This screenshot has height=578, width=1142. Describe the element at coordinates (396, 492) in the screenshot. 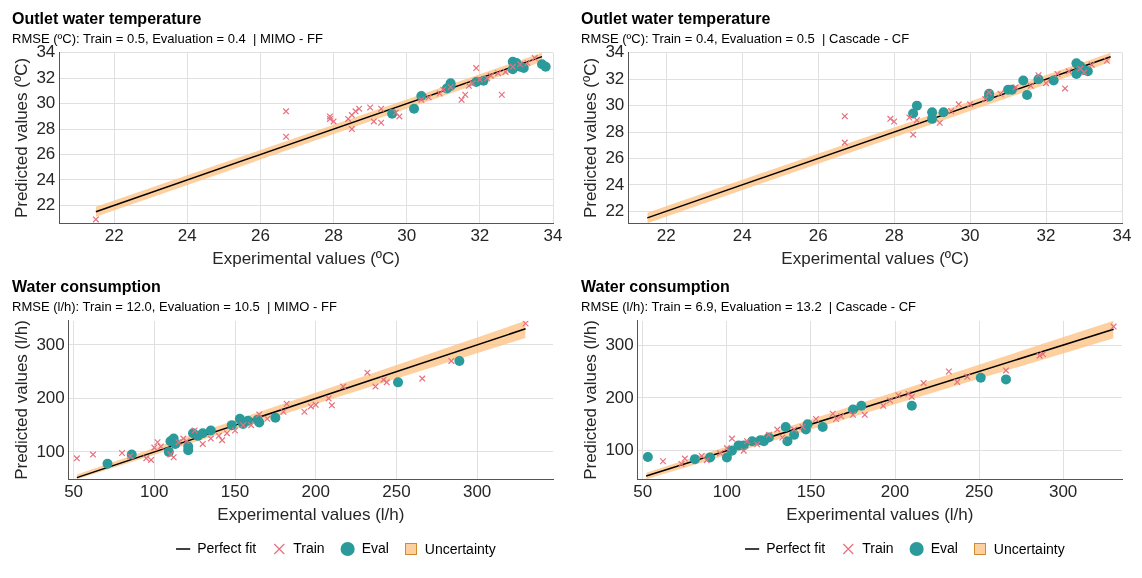

I see `x-tick-label: 250` at that location.